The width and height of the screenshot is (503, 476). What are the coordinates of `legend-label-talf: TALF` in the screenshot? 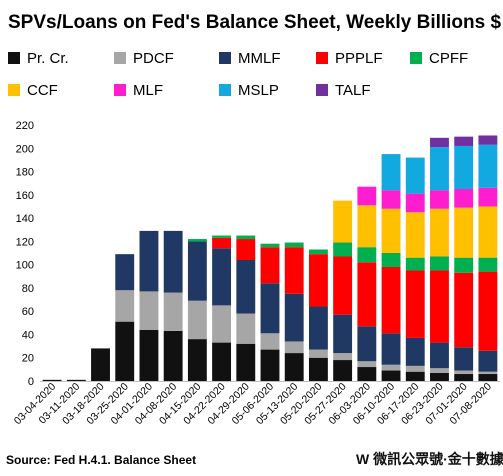 It's located at (353, 90).